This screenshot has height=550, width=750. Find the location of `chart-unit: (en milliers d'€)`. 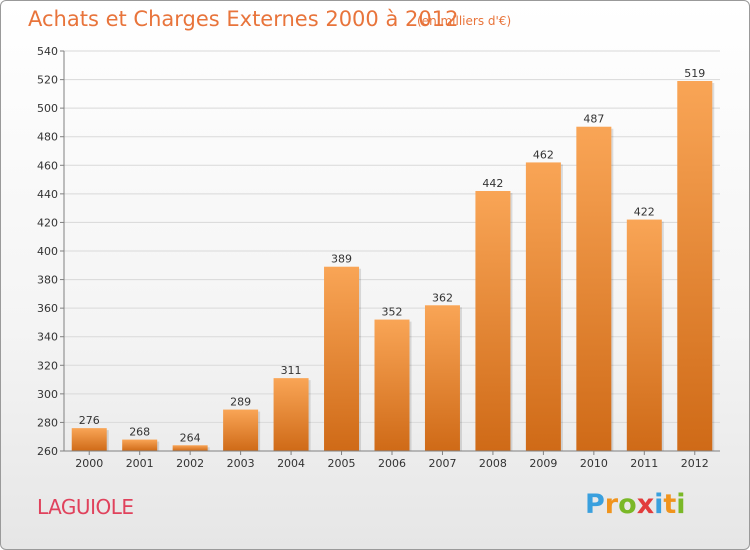

chart-unit: (en milliers d'€) is located at coordinates (464, 21).